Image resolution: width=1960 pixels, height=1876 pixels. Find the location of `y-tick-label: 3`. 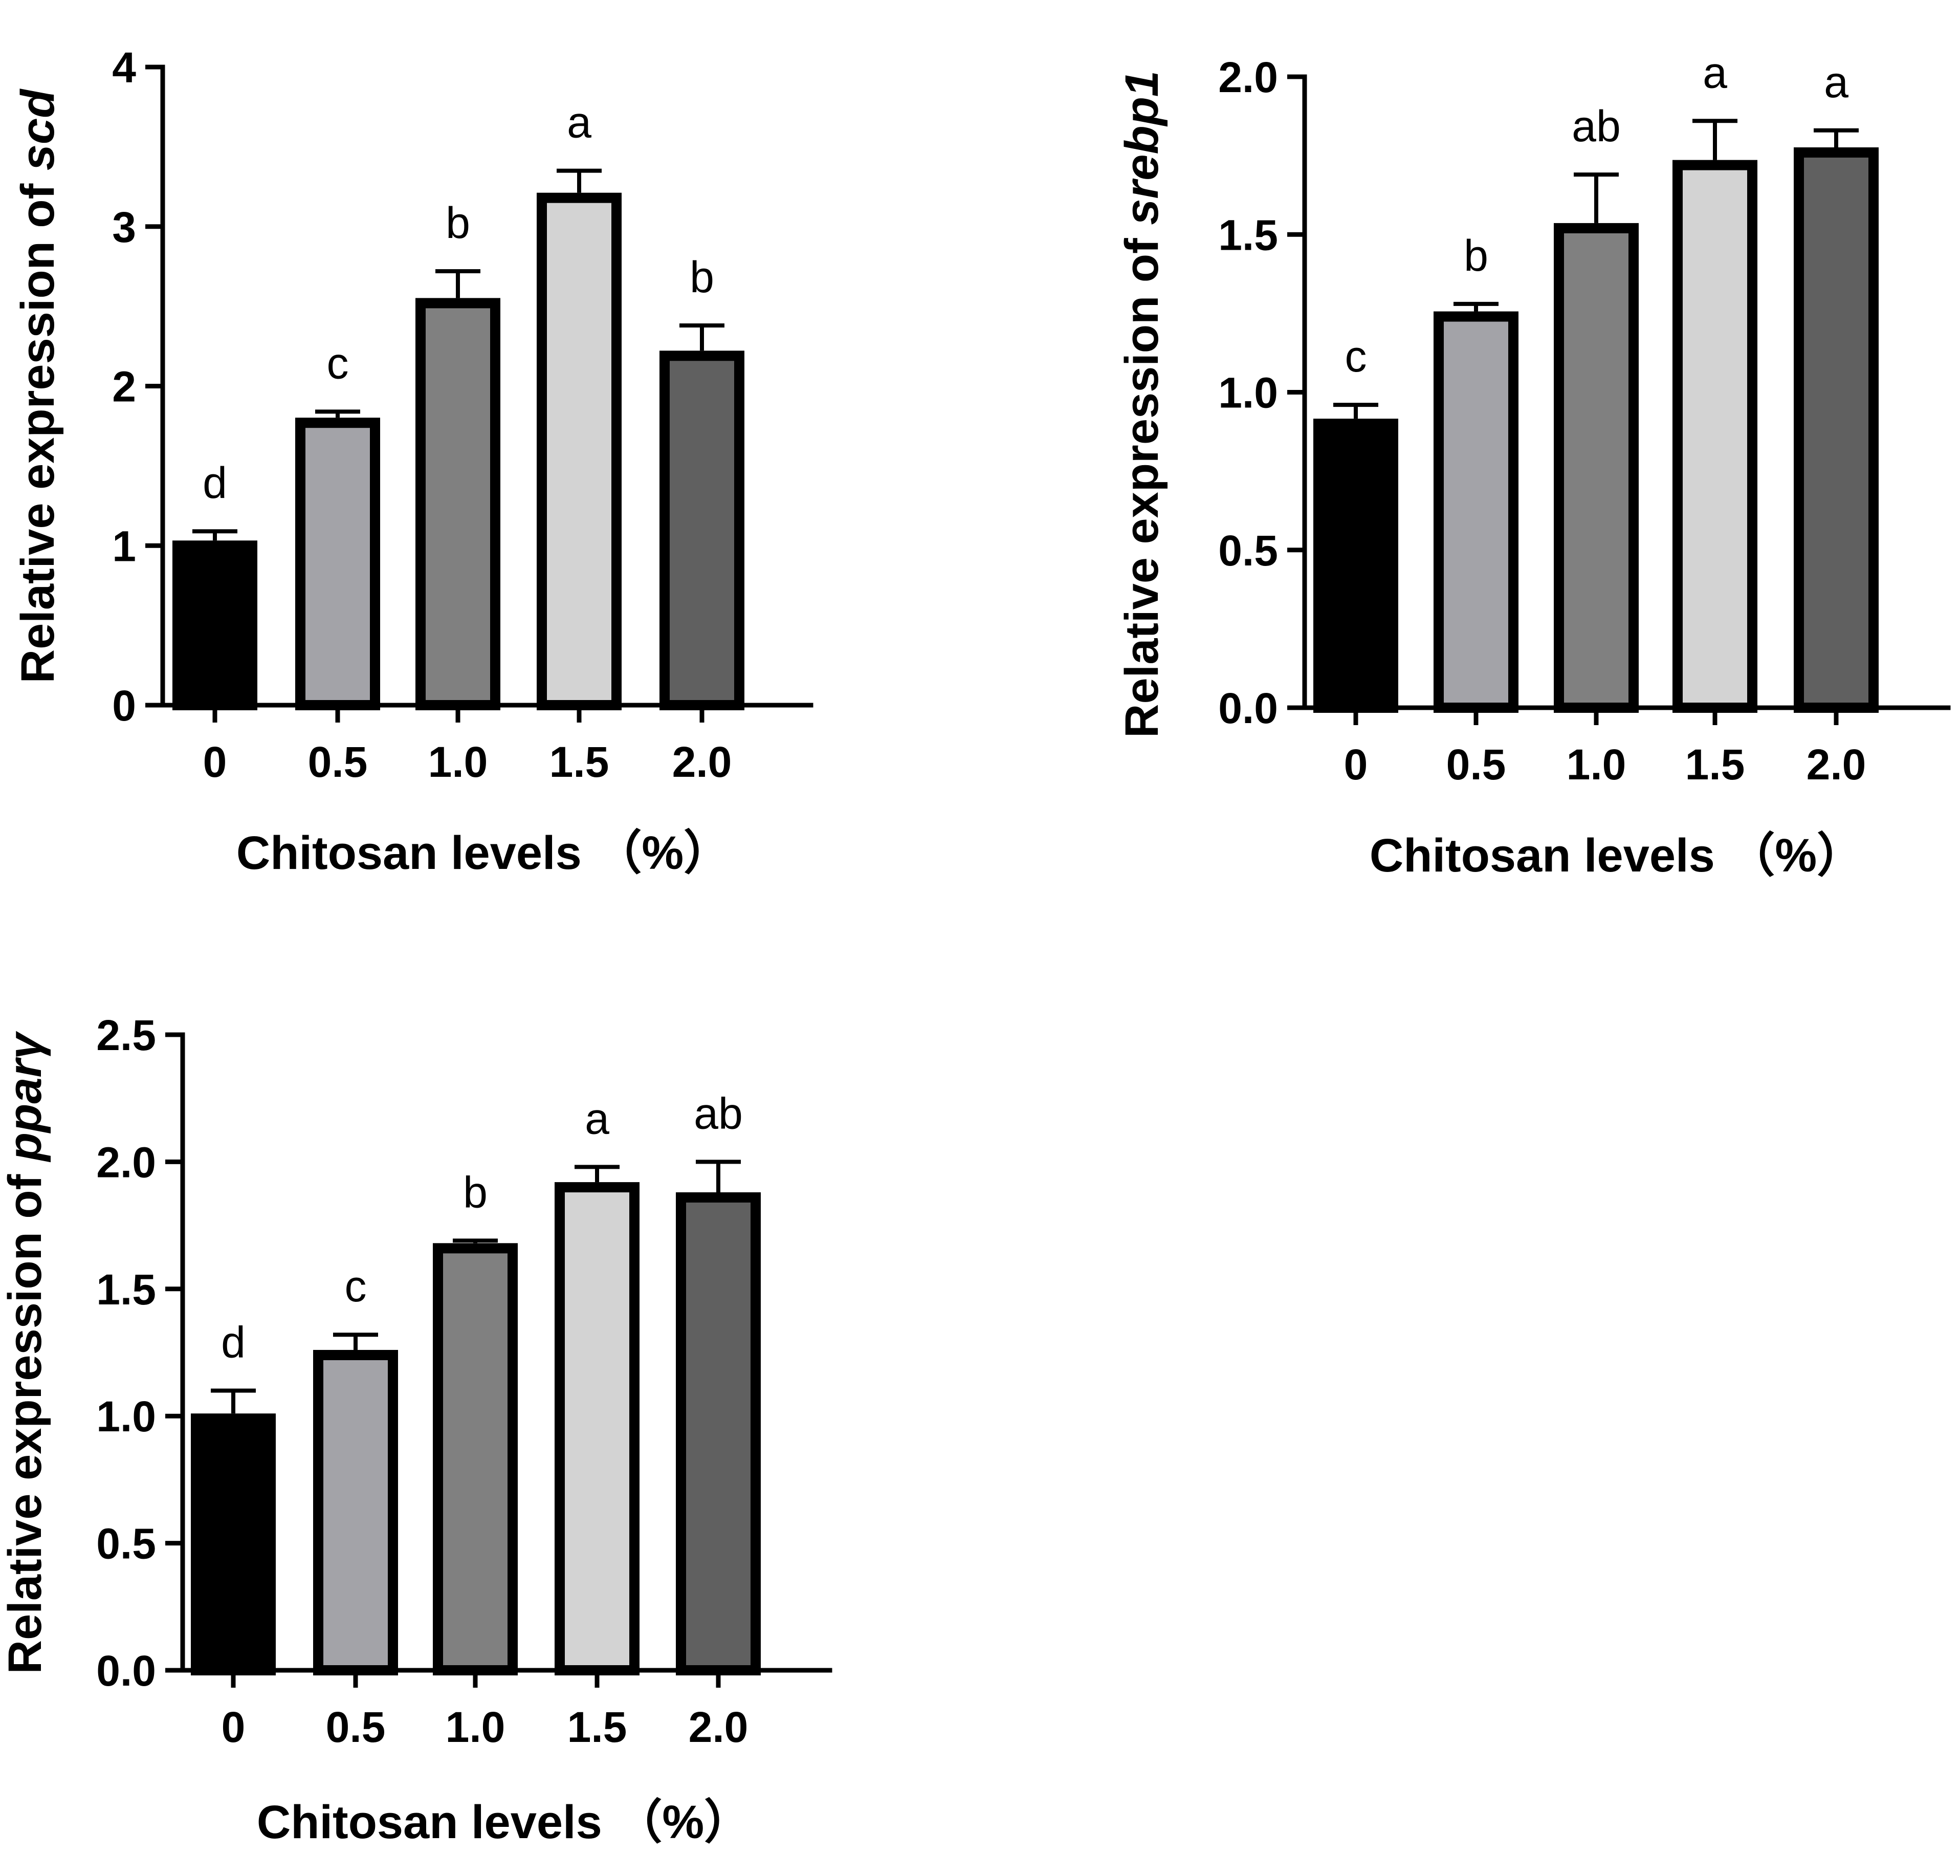

y-tick-label: 3 is located at coordinates (124, 227).